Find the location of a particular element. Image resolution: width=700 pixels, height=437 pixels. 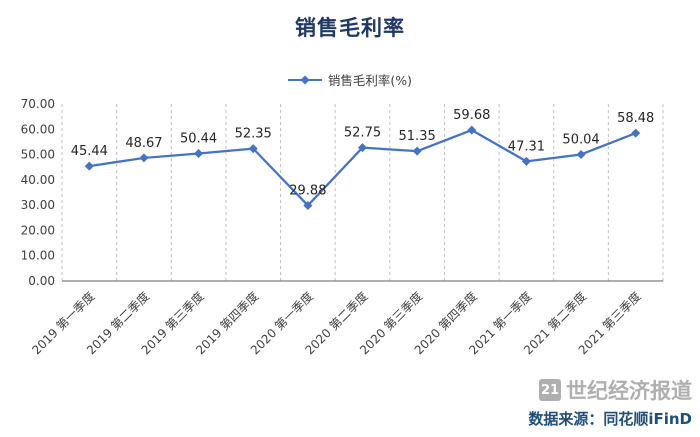

y-tick-label: 30.00 is located at coordinates (38, 205).